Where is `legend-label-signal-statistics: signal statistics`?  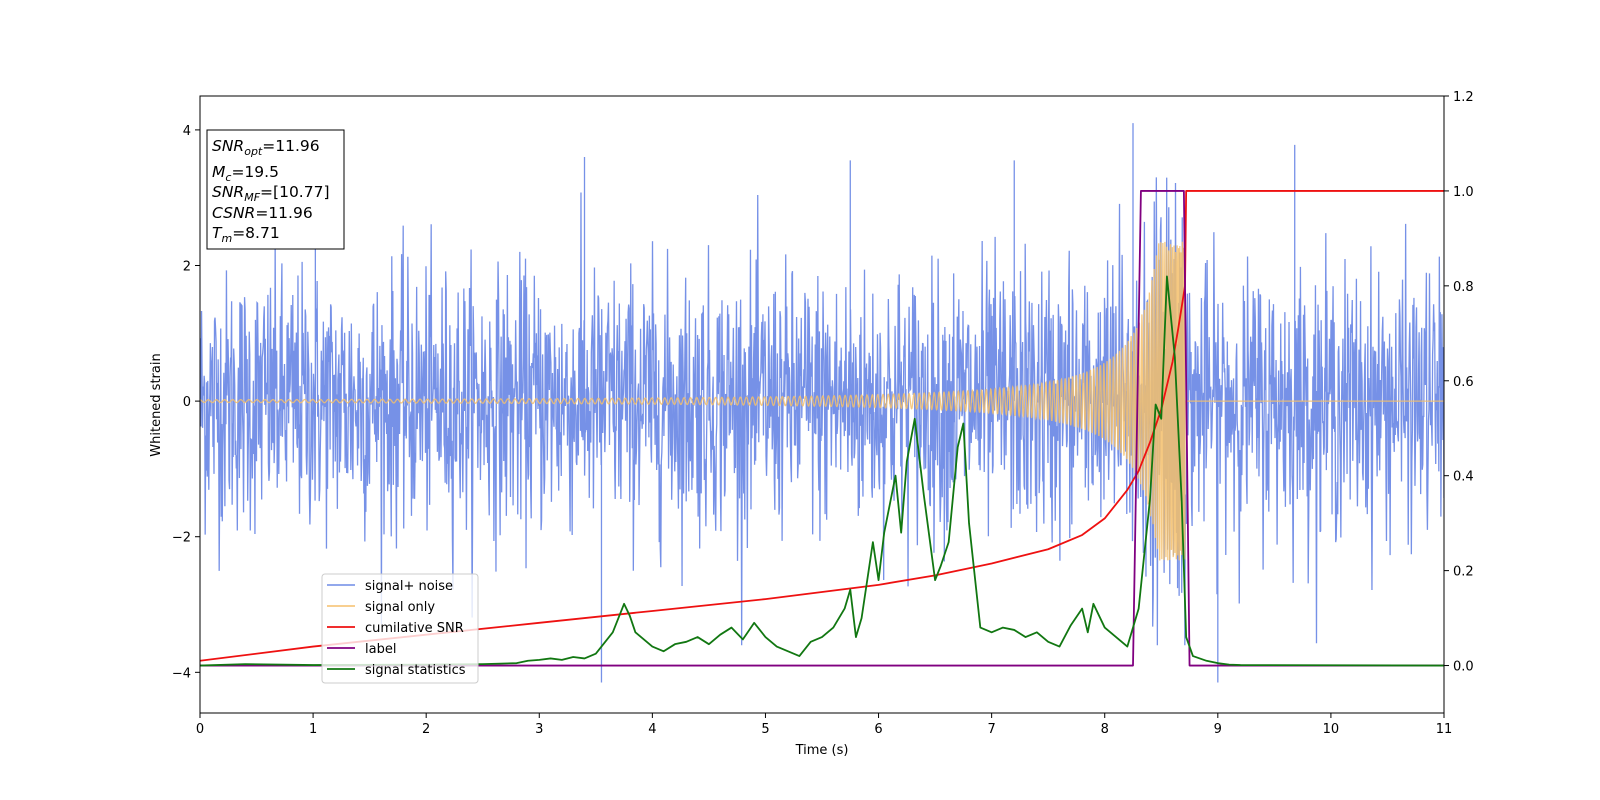 legend-label-signal-statistics: signal statistics is located at coordinates (415, 670).